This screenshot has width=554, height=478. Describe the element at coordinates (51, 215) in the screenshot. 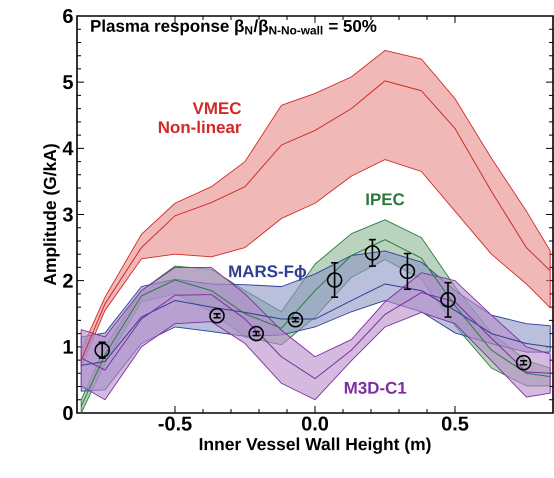

I see `y-axis-title: Amplitude (G/kA)` at that location.